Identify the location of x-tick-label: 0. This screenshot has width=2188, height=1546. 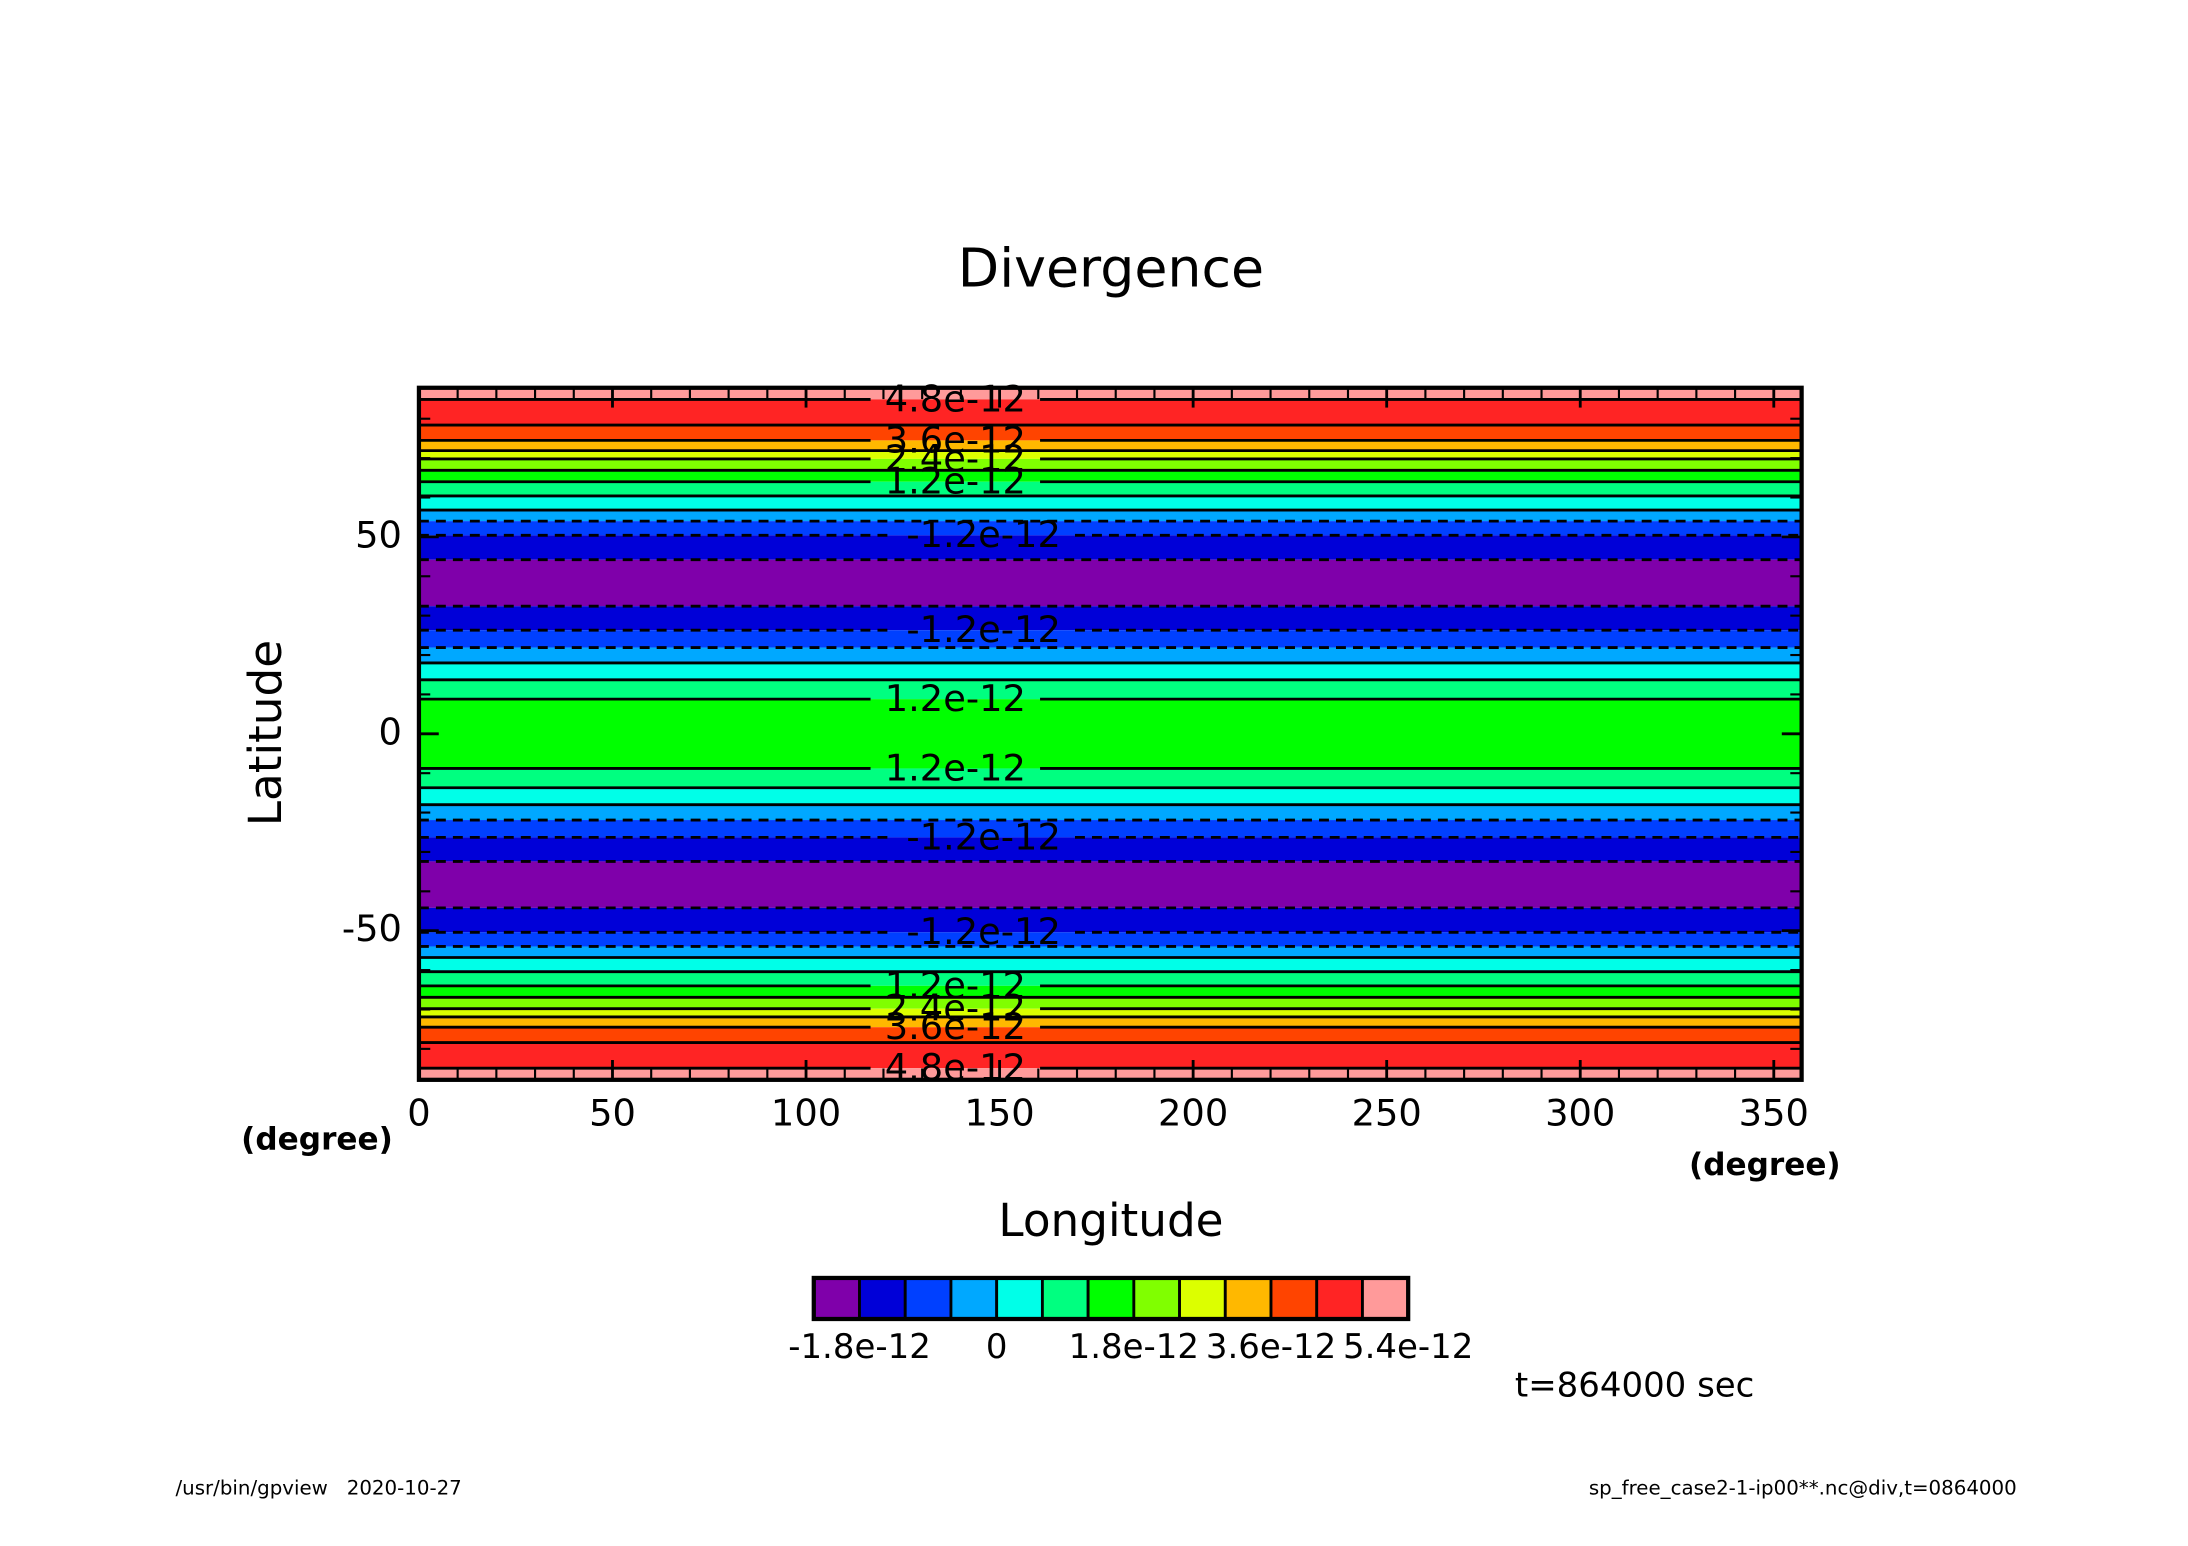
(418, 1113).